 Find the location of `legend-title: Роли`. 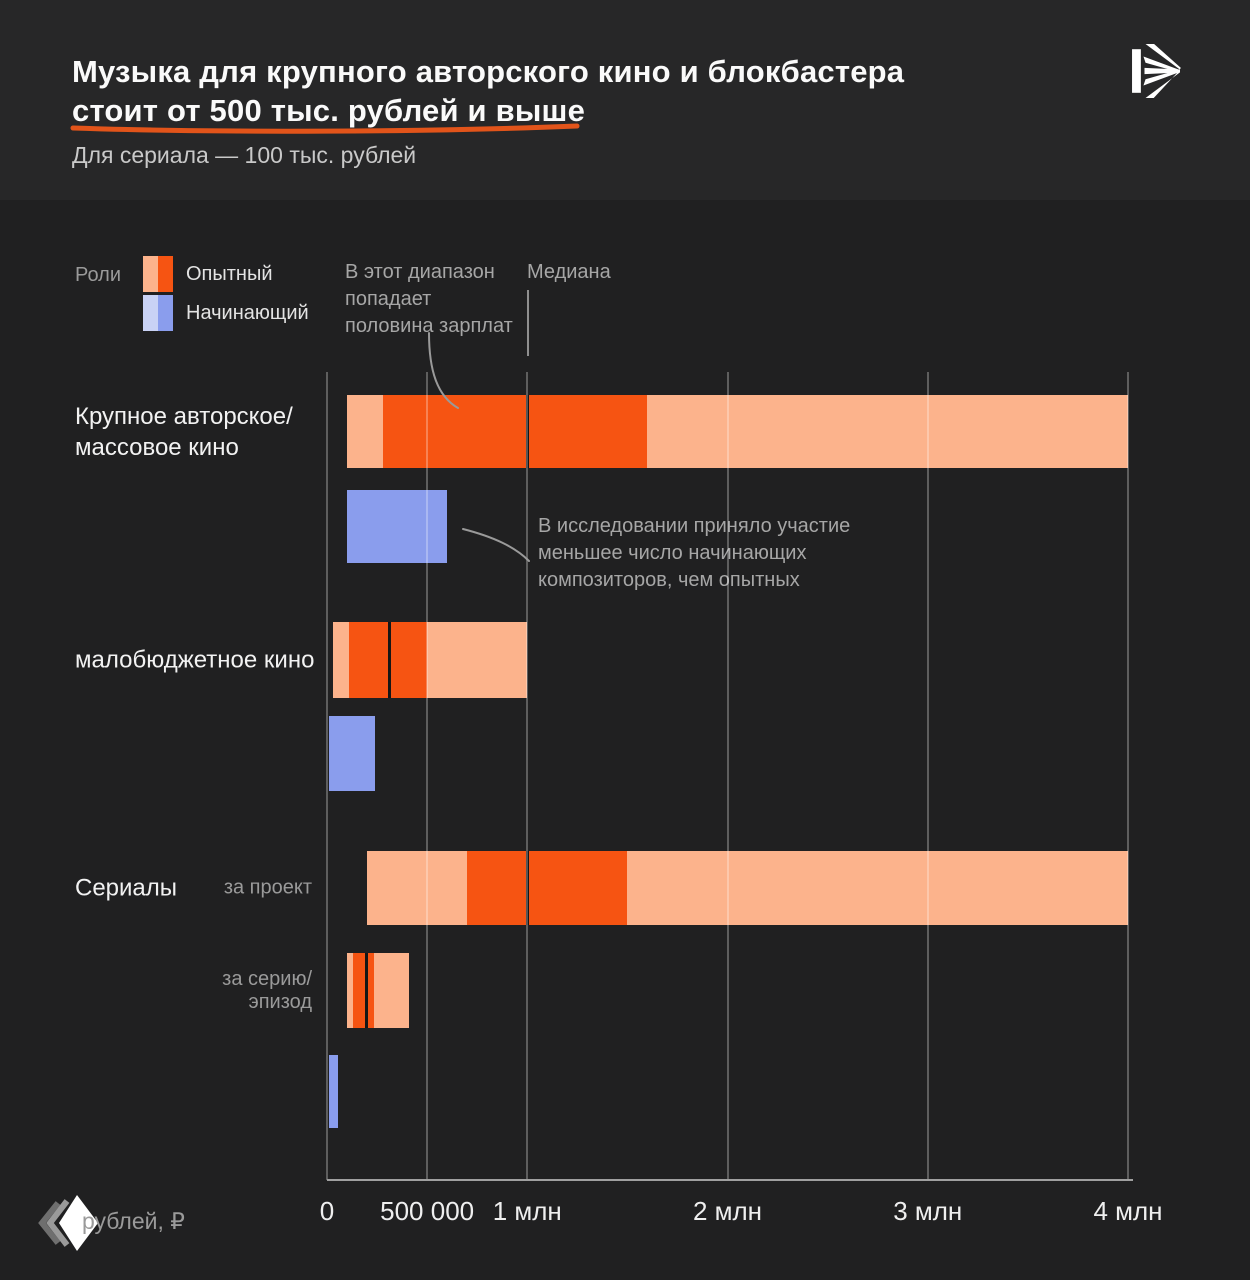

legend-title: Роли is located at coordinates (98, 275).